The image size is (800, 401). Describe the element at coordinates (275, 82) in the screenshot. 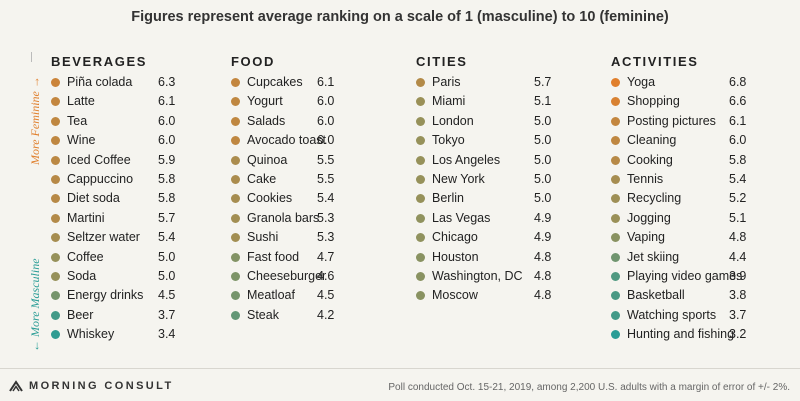

I see `item-label: Cupcakes` at that location.